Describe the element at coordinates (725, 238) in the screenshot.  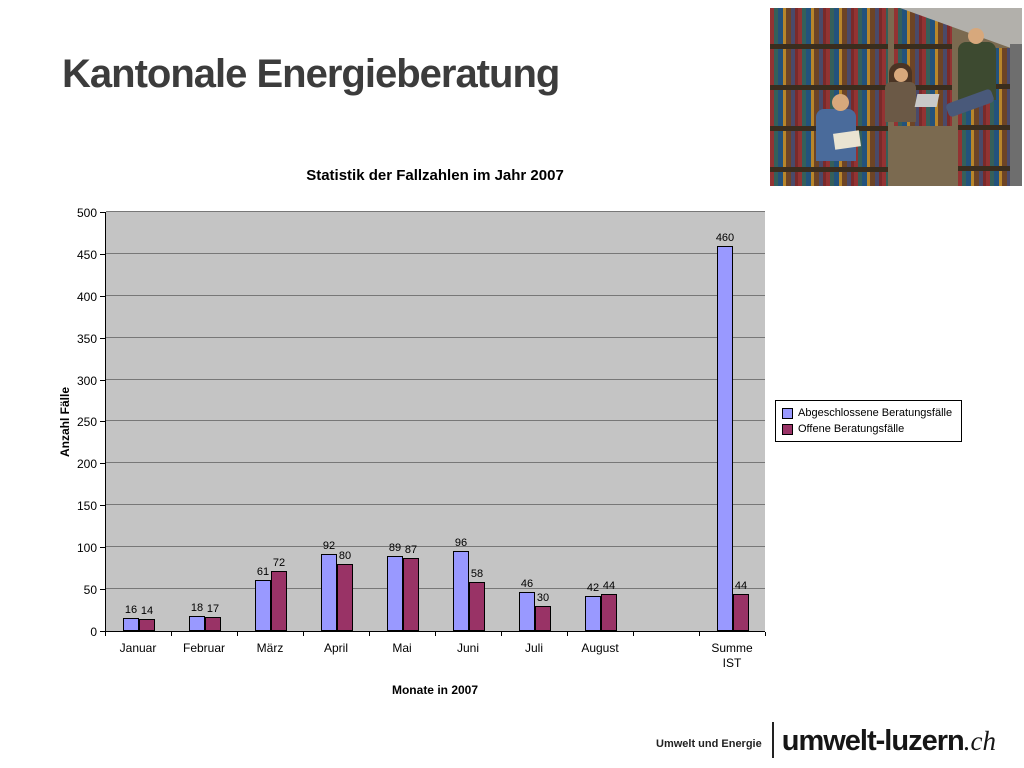
I see `bar-value-label: 460` at that location.